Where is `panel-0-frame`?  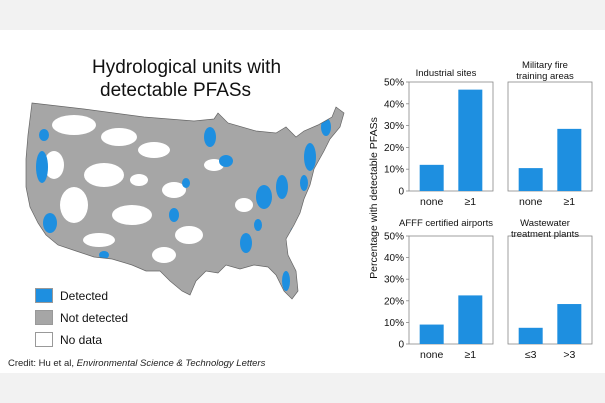
panel-0-frame is located at coordinates (451, 136).